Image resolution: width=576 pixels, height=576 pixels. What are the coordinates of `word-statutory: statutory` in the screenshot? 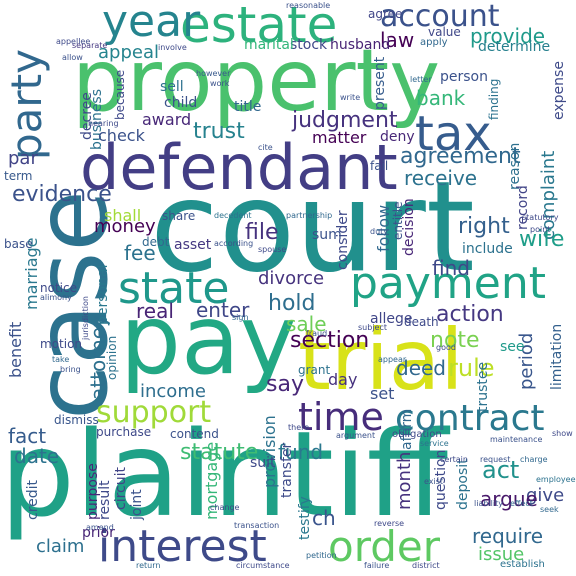 It's located at (540, 217).